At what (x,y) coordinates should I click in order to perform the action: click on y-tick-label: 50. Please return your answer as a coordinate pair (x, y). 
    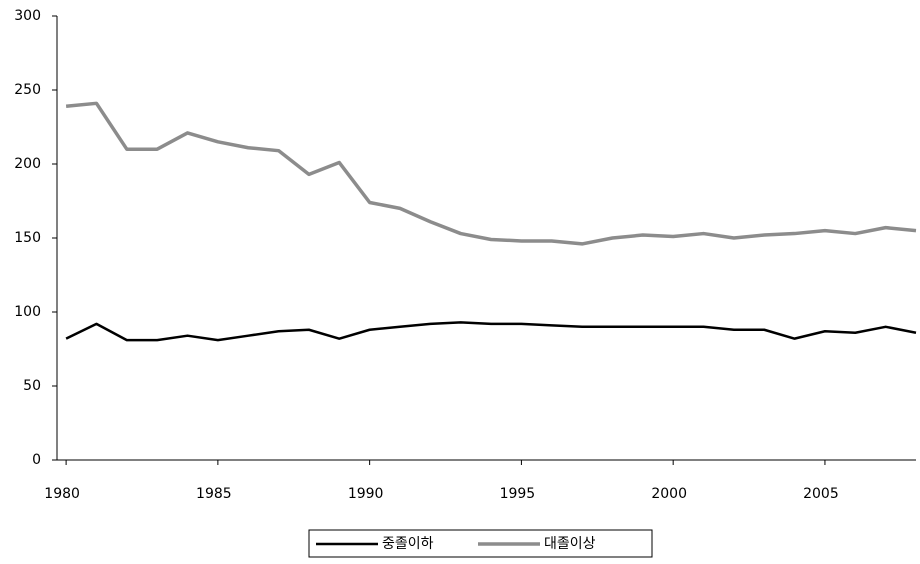
    Looking at the image, I should click on (32, 386).